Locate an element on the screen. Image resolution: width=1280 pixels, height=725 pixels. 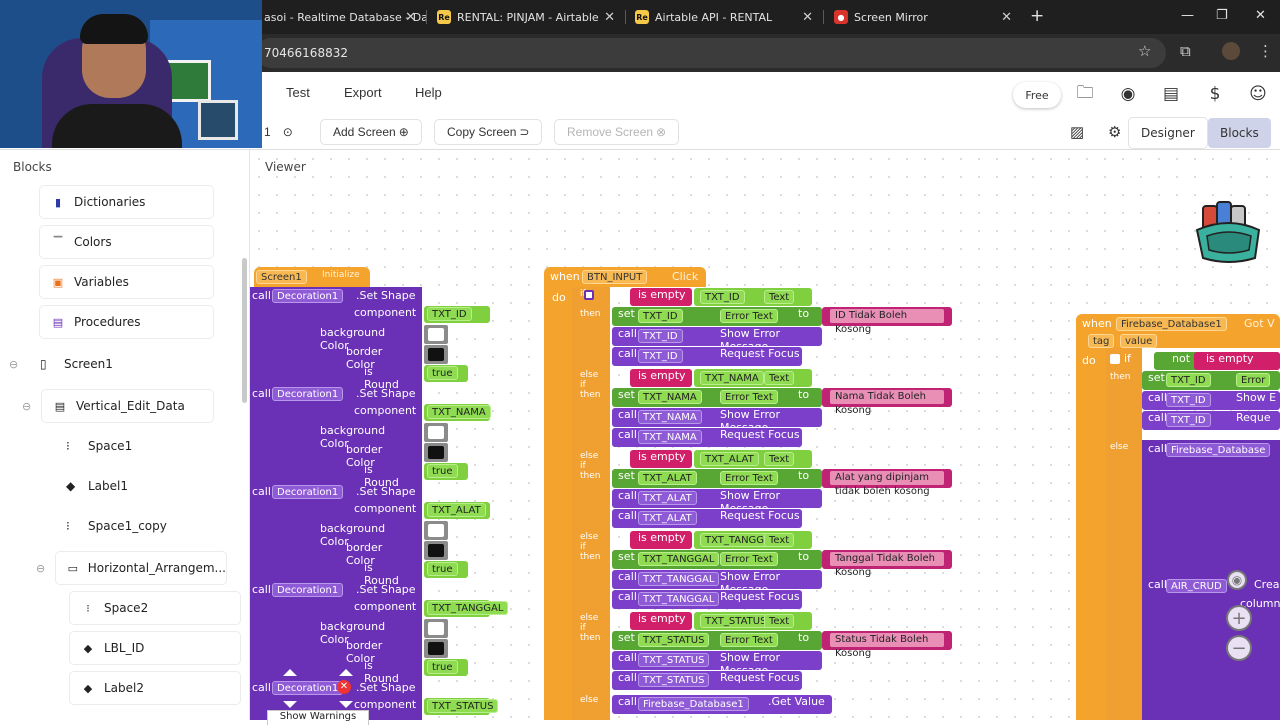
zoom-out-button: − is located at coordinates (1239, 648).